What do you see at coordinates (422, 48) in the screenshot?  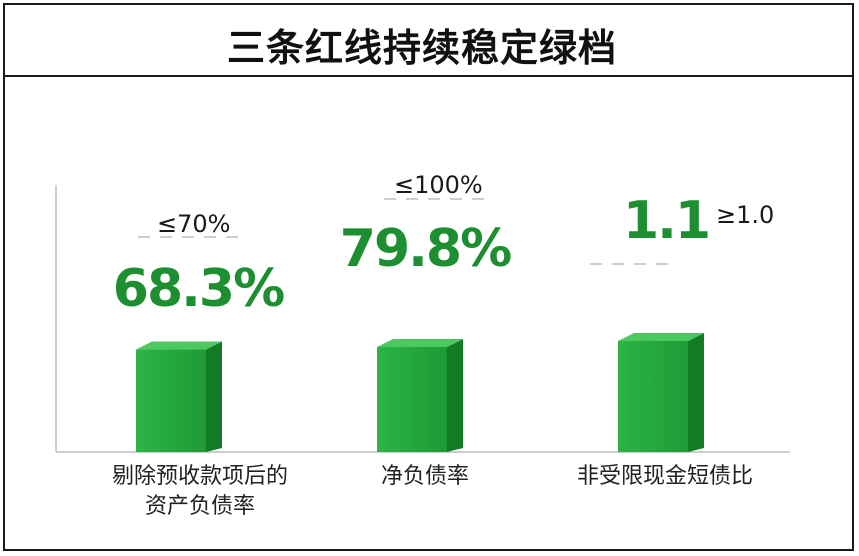 I see `chart-title: 三条红线持续稳定绿档` at bounding box center [422, 48].